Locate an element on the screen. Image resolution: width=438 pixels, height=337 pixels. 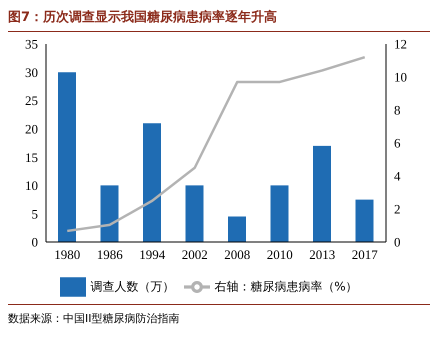
chart-title: 图7：历次调查显示我国糖尿病患病率逐年升高 is located at coordinates (219, 20).